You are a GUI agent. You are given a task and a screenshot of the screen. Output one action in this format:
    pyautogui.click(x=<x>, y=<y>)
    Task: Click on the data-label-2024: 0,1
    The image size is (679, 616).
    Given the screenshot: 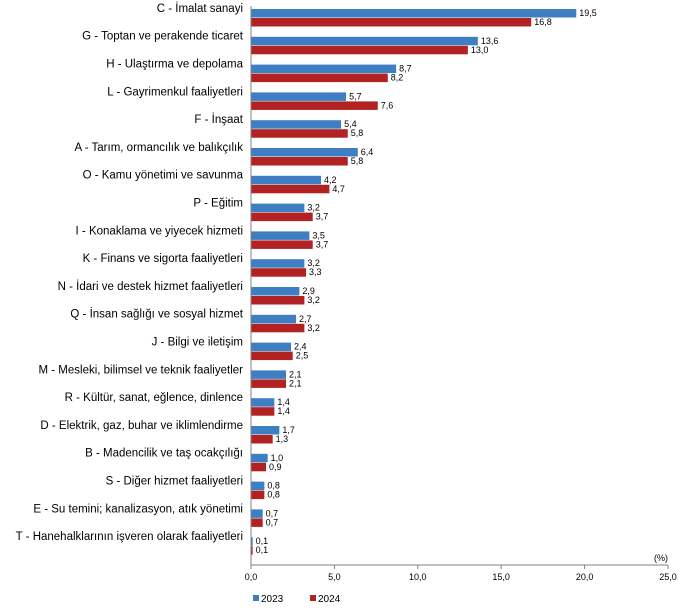 What is the action you would take?
    pyautogui.click(x=262, y=550)
    